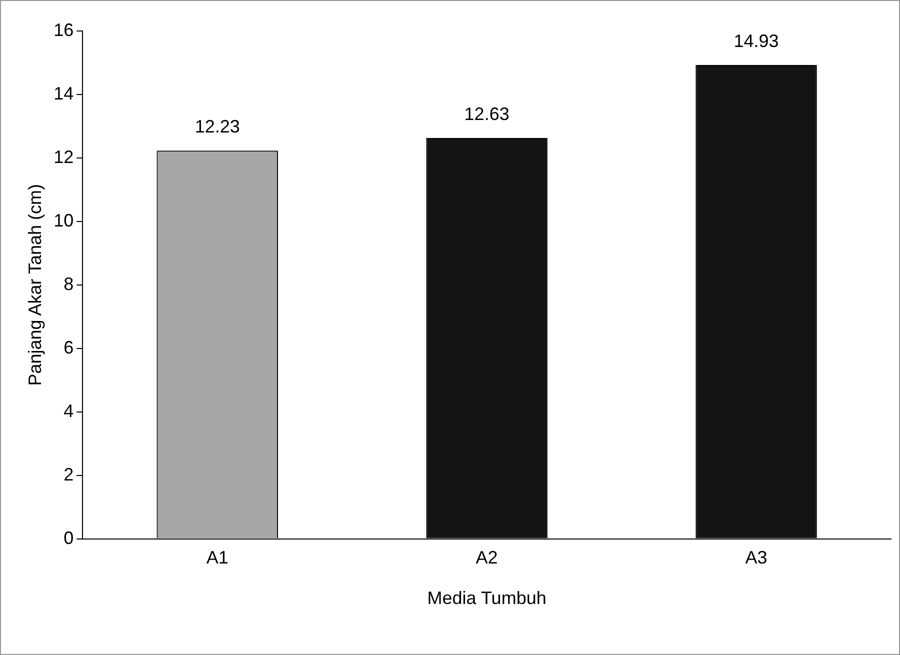  Describe the element at coordinates (217, 126) in the screenshot. I see `data-label: 12.23` at that location.